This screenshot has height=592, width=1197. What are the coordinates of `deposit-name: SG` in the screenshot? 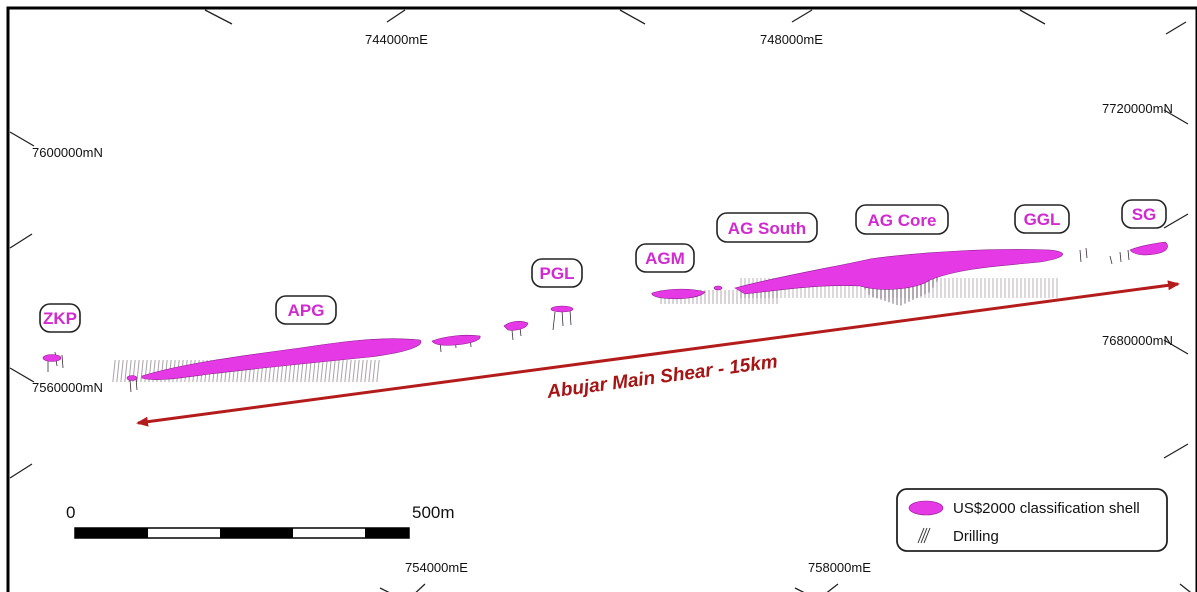 It's located at (1144, 214).